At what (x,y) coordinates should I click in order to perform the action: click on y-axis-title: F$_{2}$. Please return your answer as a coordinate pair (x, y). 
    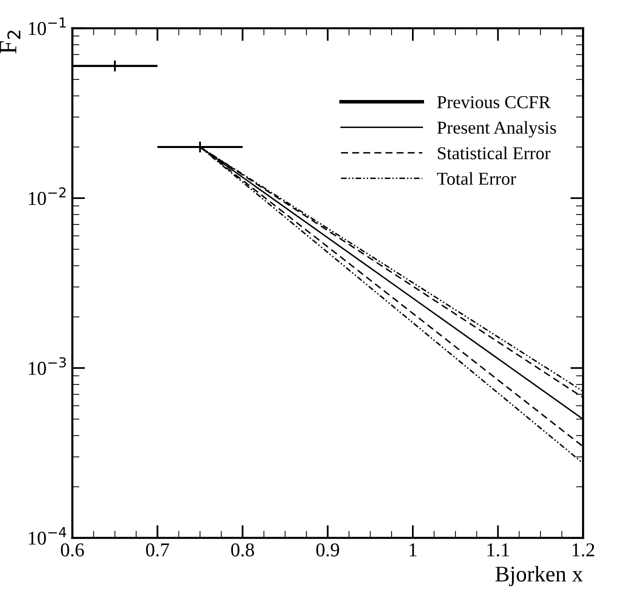
    Looking at the image, I should click on (10, 42).